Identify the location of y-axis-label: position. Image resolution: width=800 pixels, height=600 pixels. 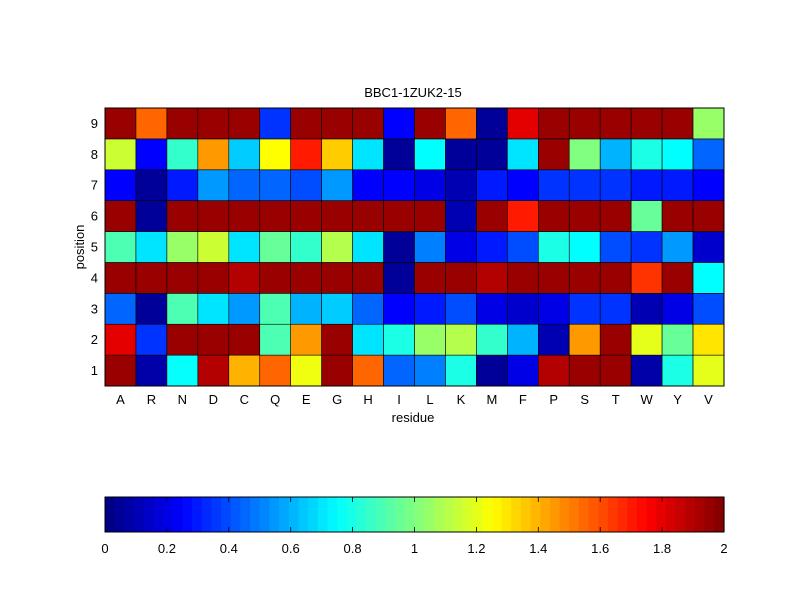
(79, 247).